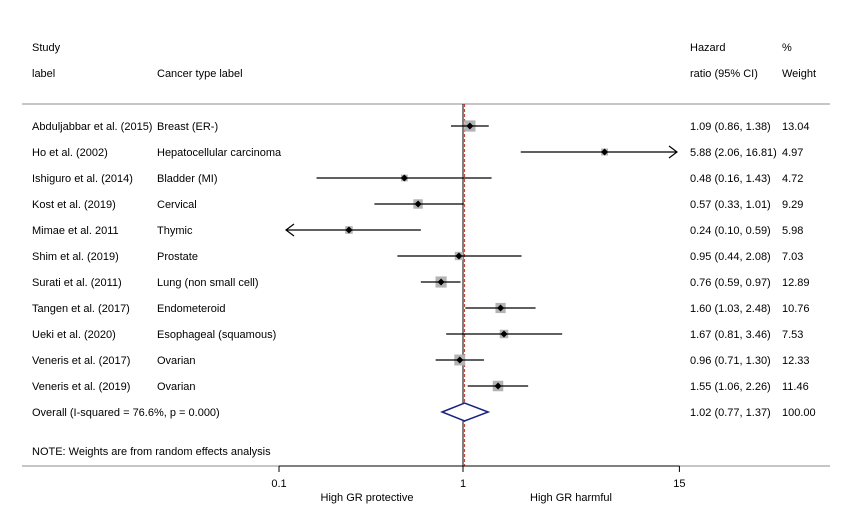 Image resolution: width=850 pixels, height=529 pixels. Describe the element at coordinates (81, 361) in the screenshot. I see `study-label: Veneris et al. (2017)` at that location.